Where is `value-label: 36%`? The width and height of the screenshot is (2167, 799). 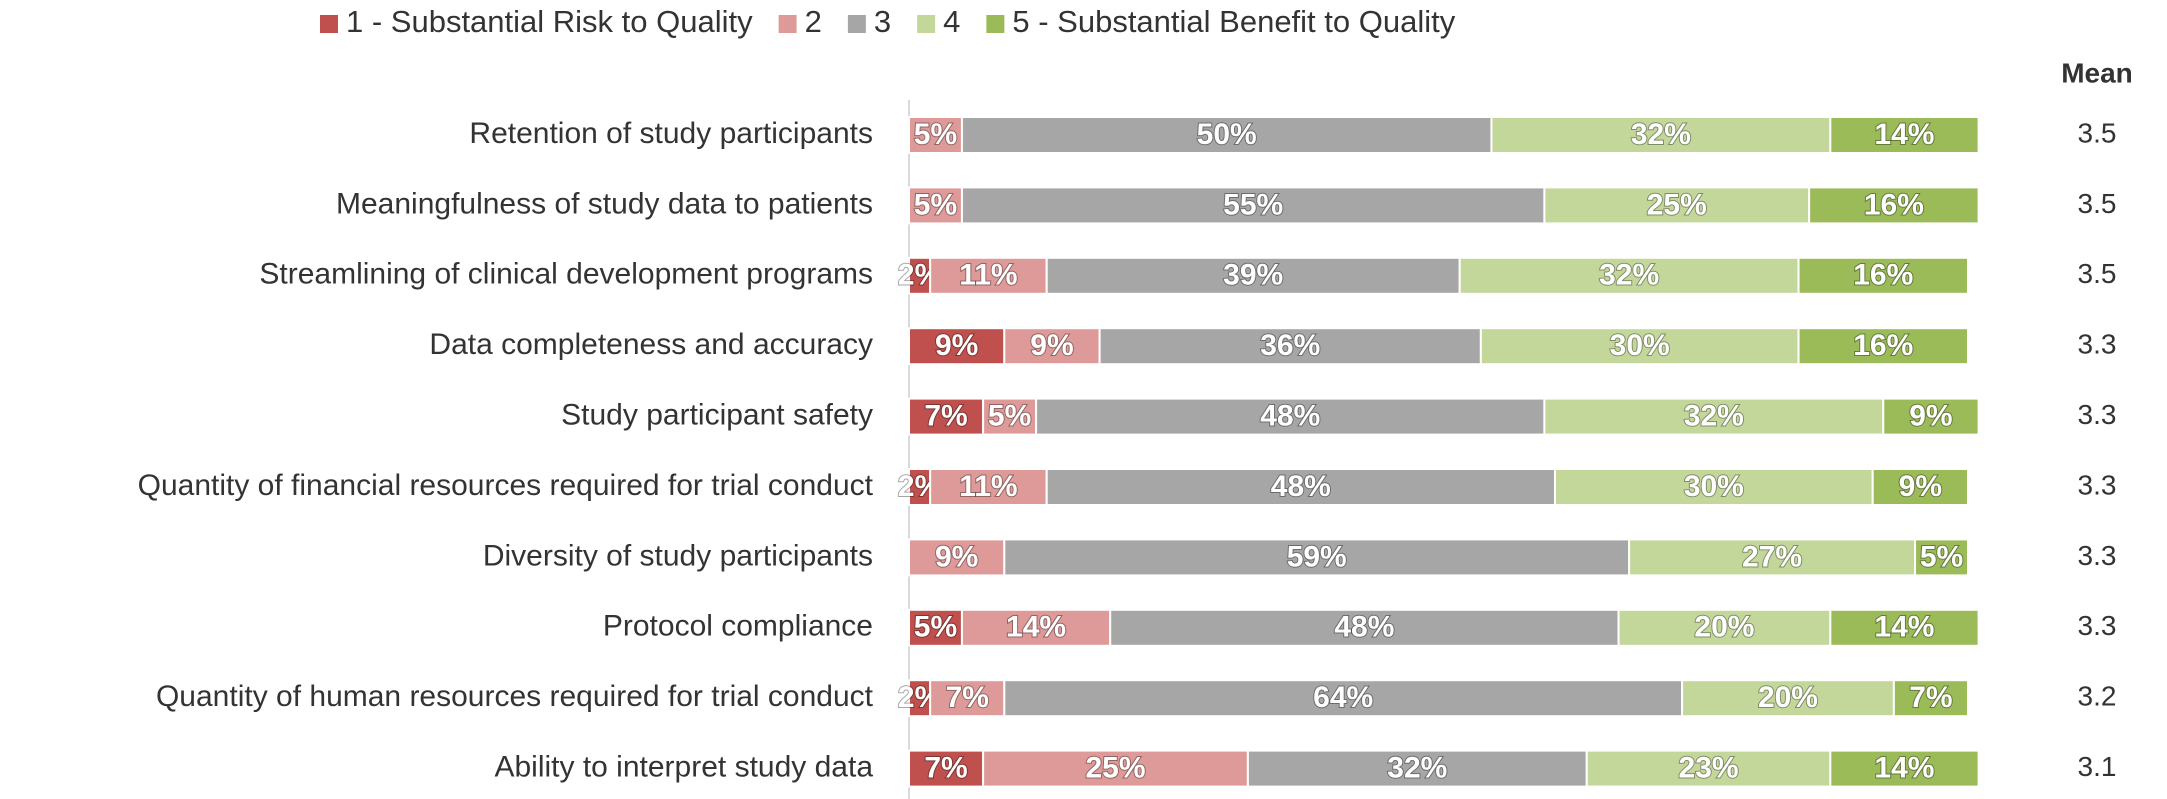
value-label: 36% is located at coordinates (1290, 345).